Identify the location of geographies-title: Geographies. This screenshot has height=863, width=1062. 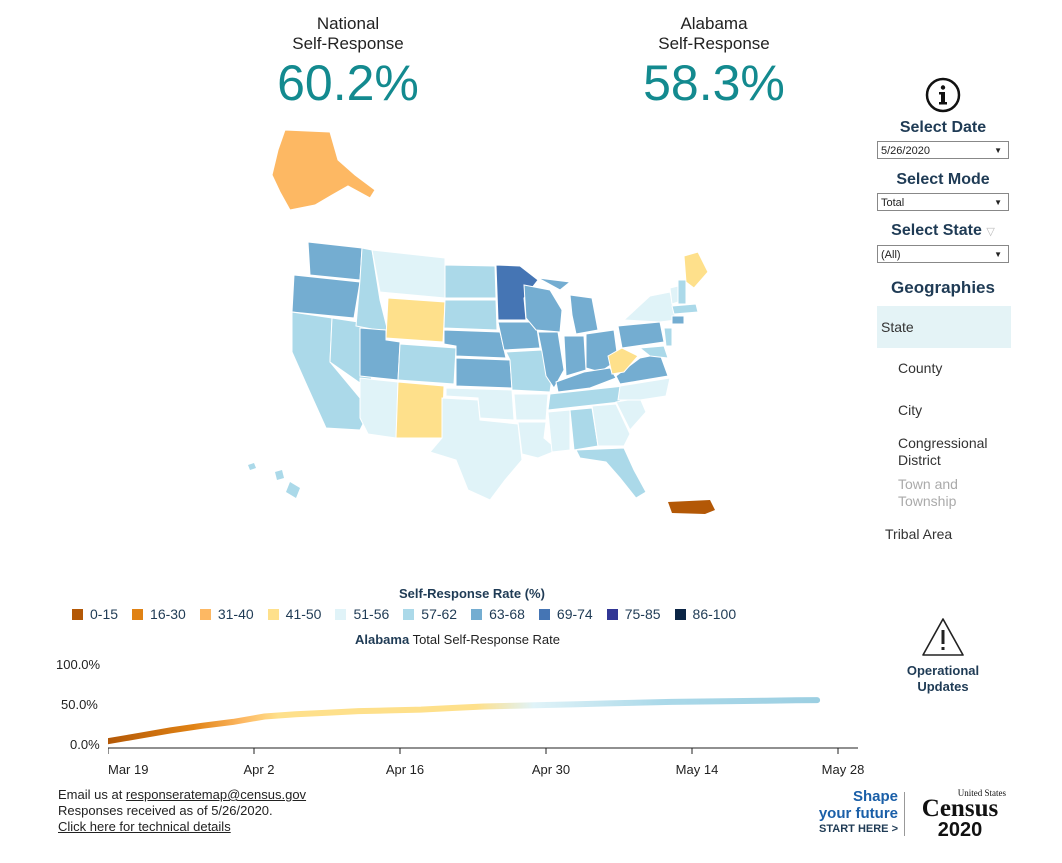
(943, 287).